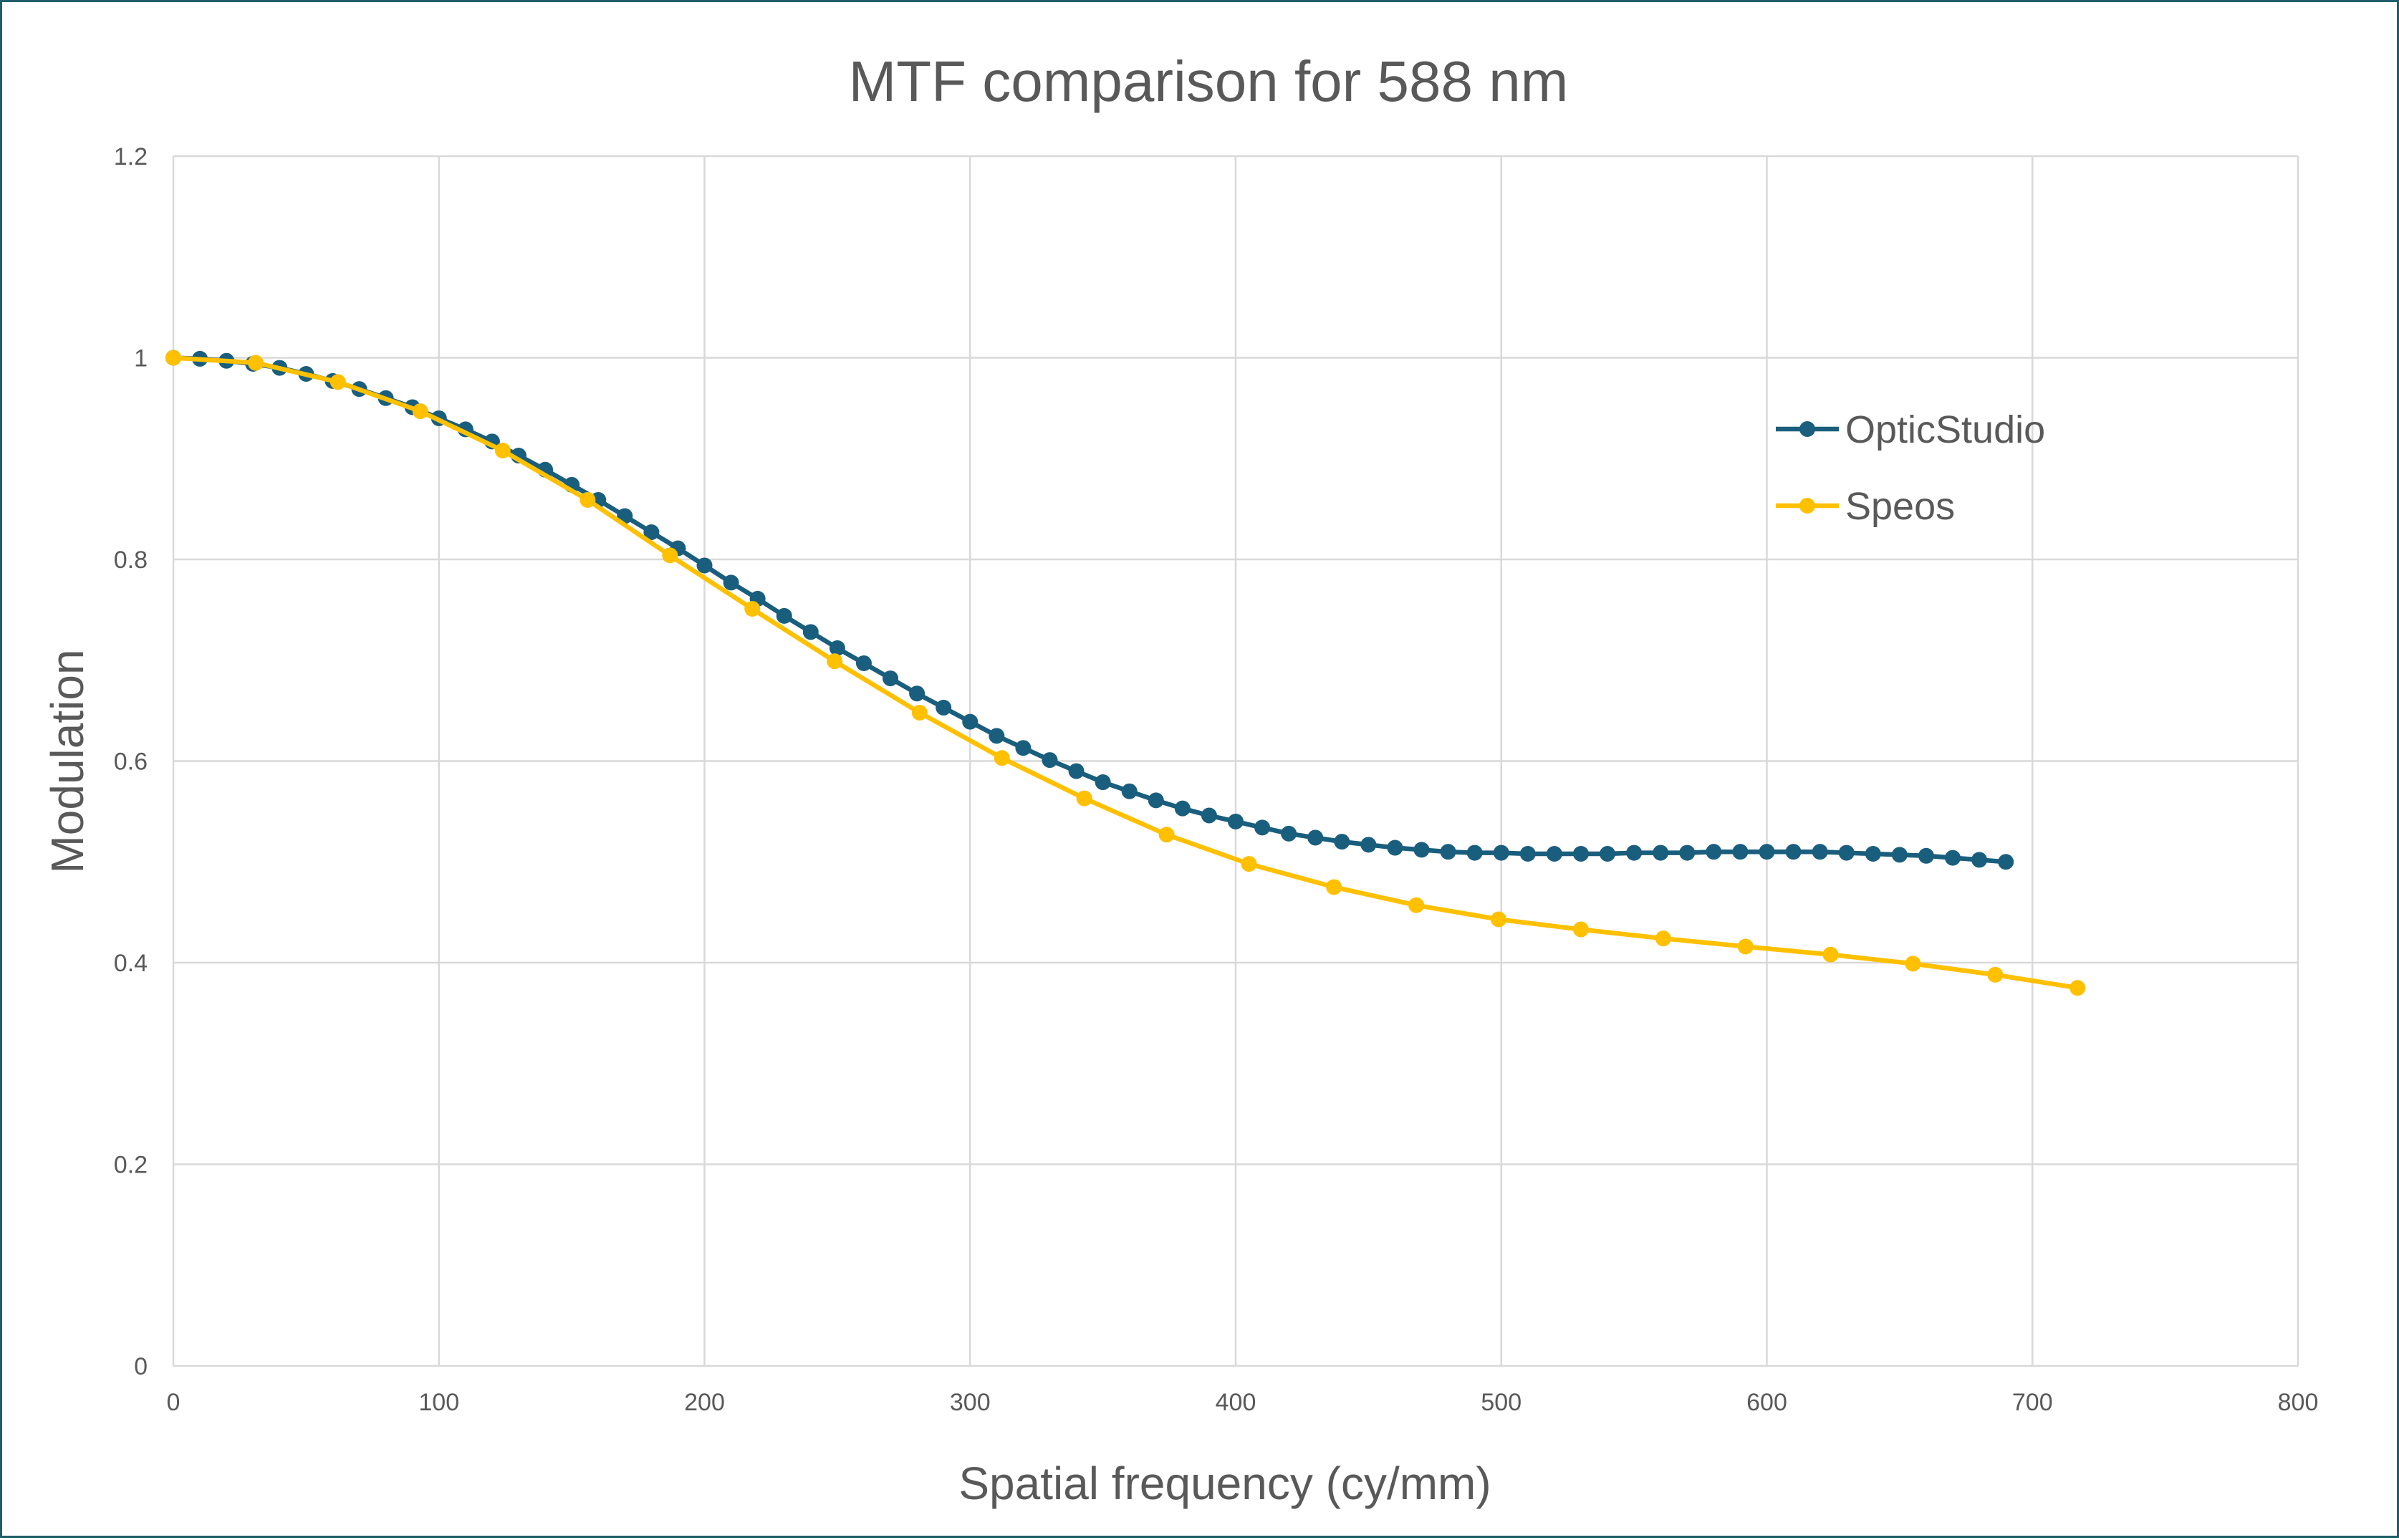 Image resolution: width=2399 pixels, height=1540 pixels. I want to click on legend-entry: Speos, so click(1865, 506).